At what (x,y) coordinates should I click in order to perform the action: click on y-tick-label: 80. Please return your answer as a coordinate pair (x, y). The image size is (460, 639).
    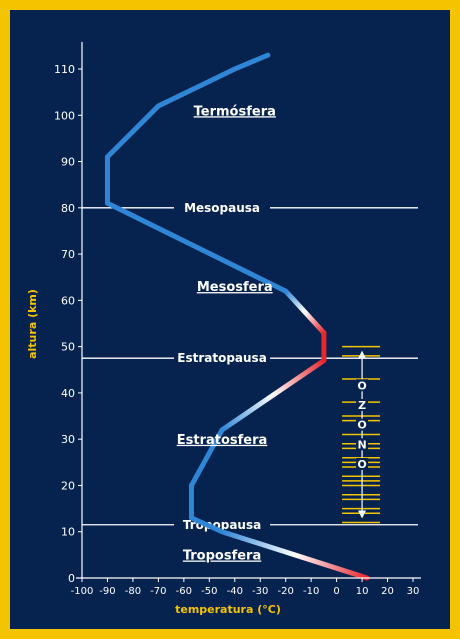
    Looking at the image, I should click on (68, 208).